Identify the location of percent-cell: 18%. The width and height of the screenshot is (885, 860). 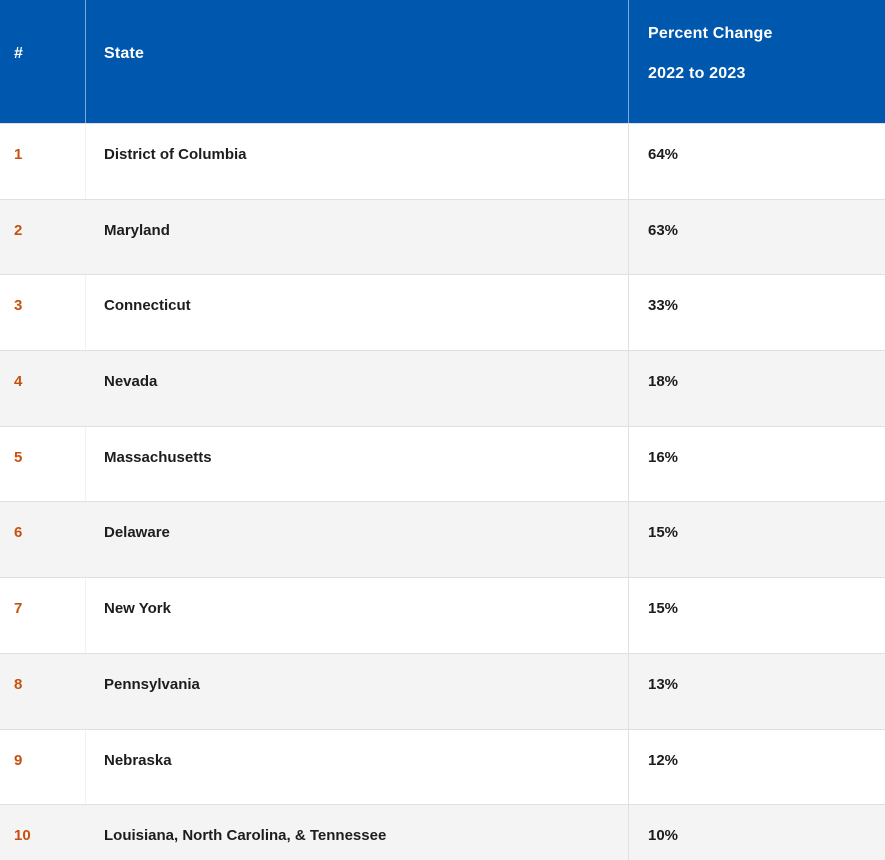
(663, 382).